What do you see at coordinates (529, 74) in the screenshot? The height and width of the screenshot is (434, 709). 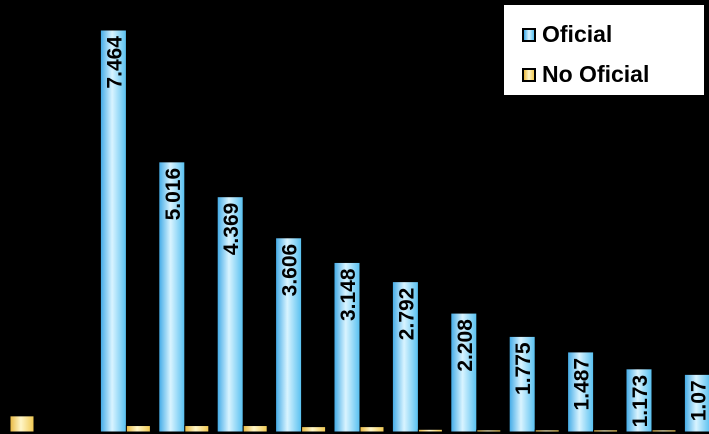 I see `legend-swatch-no-oficial` at bounding box center [529, 74].